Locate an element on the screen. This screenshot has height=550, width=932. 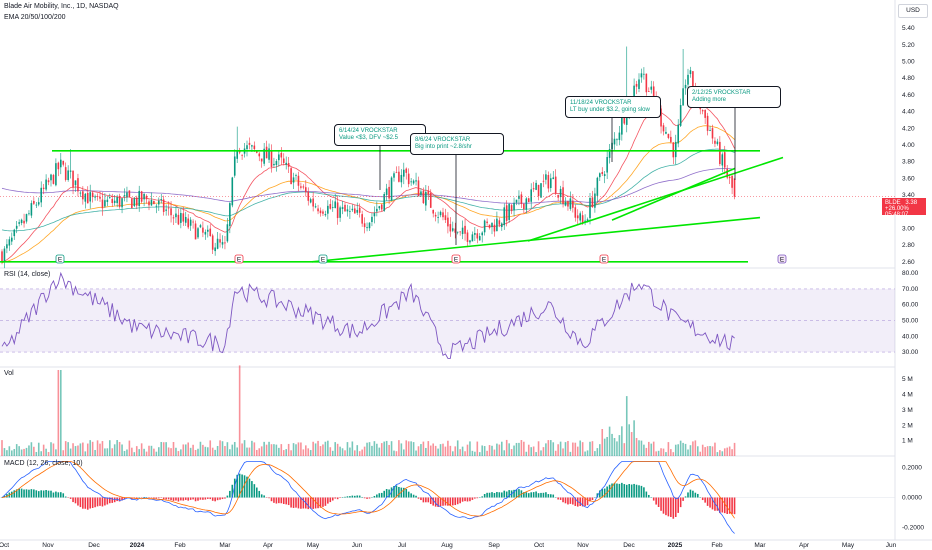
time-tick-label: Feb is located at coordinates (180, 545).